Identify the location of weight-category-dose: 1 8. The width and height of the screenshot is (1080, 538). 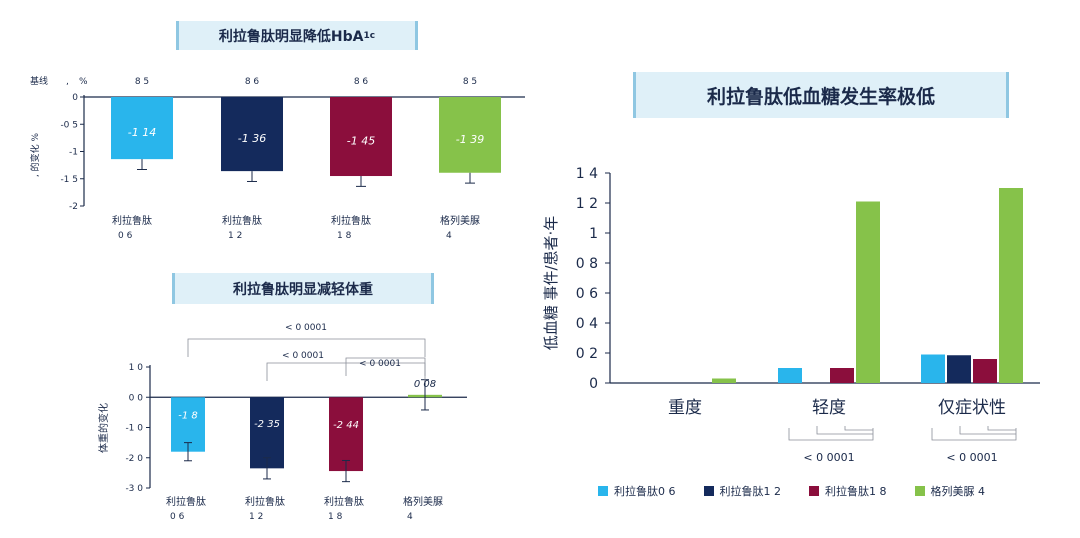
(335, 517).